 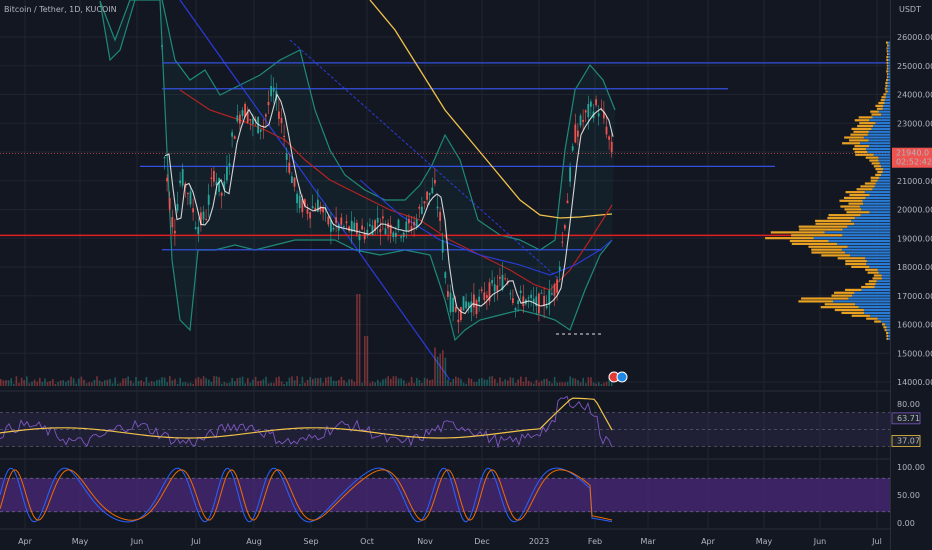 What do you see at coordinates (306, 495) in the screenshot?
I see `stoch-d-line` at bounding box center [306, 495].